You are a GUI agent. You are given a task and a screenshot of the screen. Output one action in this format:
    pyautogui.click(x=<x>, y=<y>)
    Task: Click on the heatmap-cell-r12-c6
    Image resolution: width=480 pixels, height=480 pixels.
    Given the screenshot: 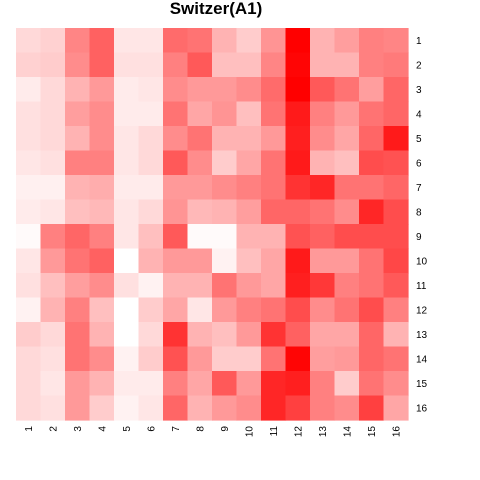 What is the action you would take?
    pyautogui.click(x=151, y=310)
    